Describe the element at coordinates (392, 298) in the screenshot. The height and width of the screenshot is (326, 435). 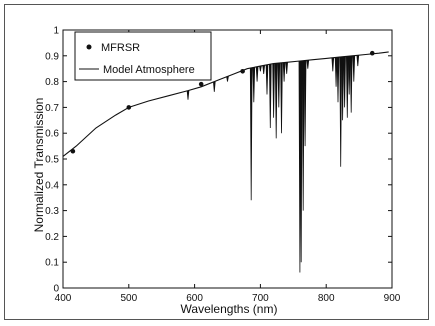
I see `x-tick-label: 900` at that location.